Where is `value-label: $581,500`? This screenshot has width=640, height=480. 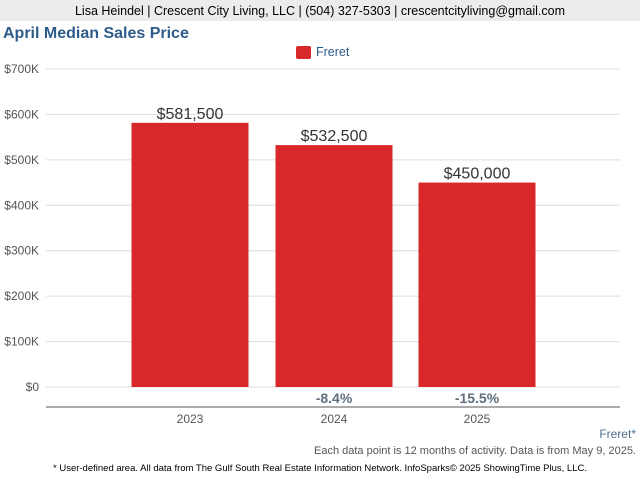
value-label: $581,500 is located at coordinates (190, 114).